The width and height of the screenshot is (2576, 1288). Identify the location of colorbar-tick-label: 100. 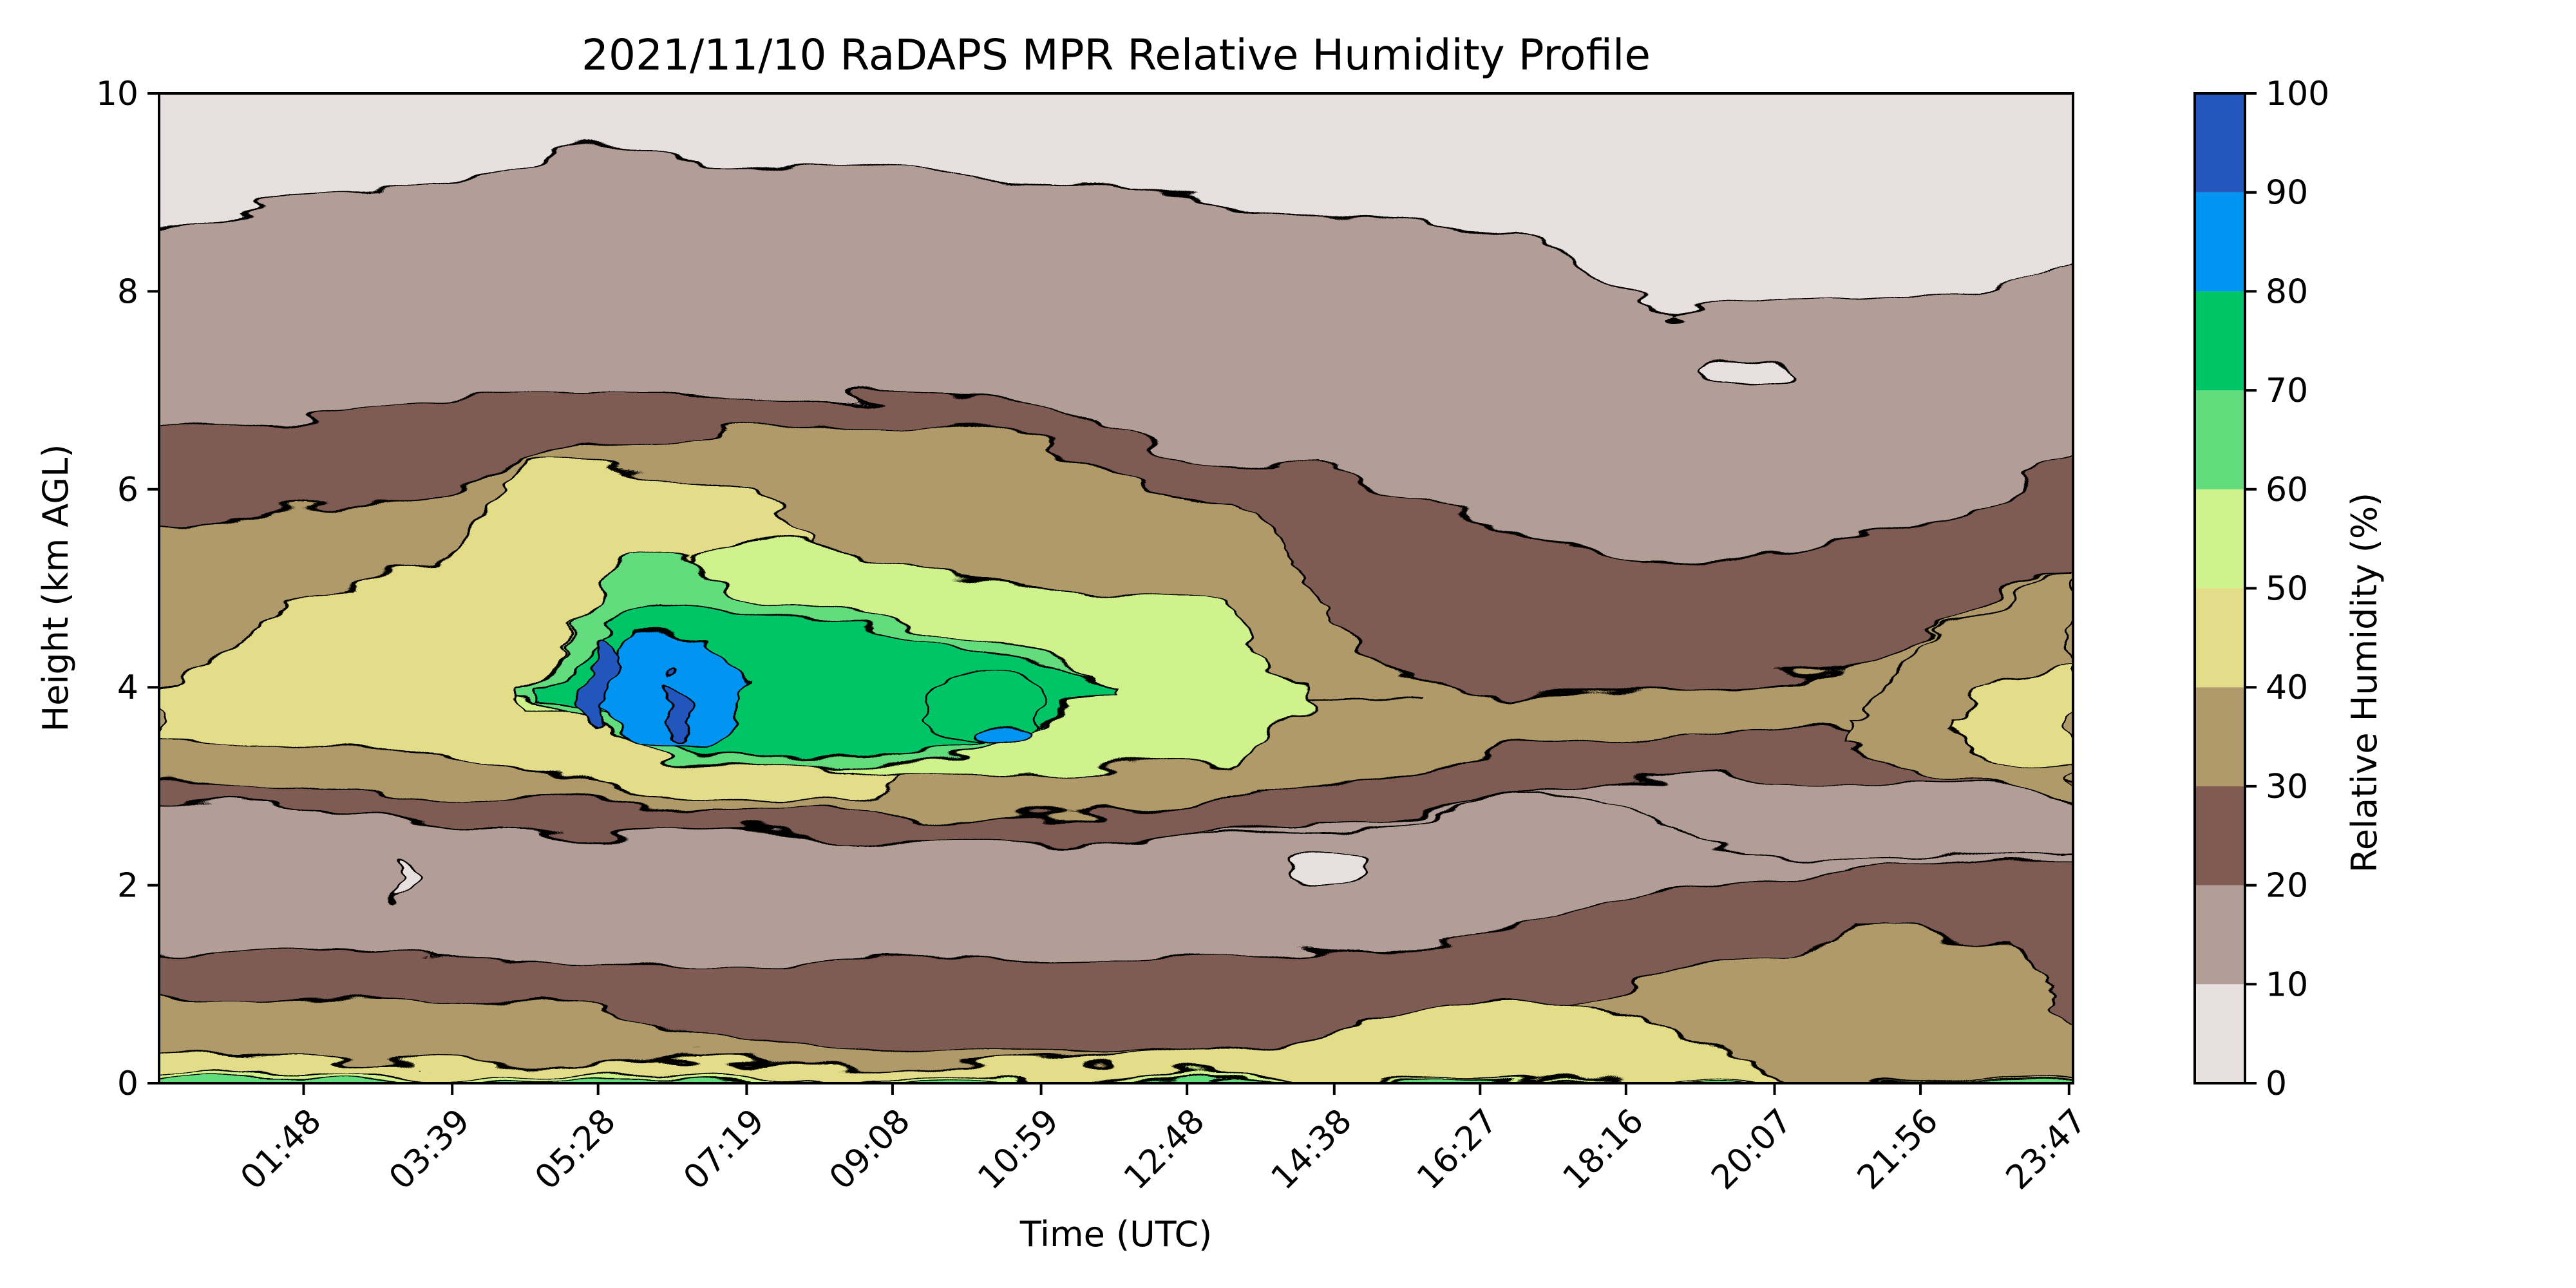
(2297, 94).